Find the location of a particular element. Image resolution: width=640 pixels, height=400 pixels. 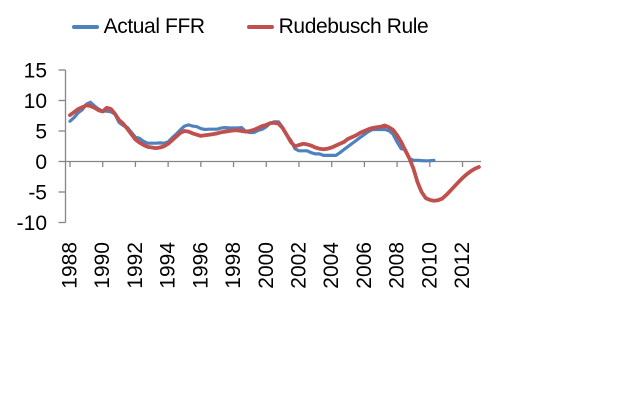

chart-legend: Actual FFR Rudebusch Rule is located at coordinates (250, 27).